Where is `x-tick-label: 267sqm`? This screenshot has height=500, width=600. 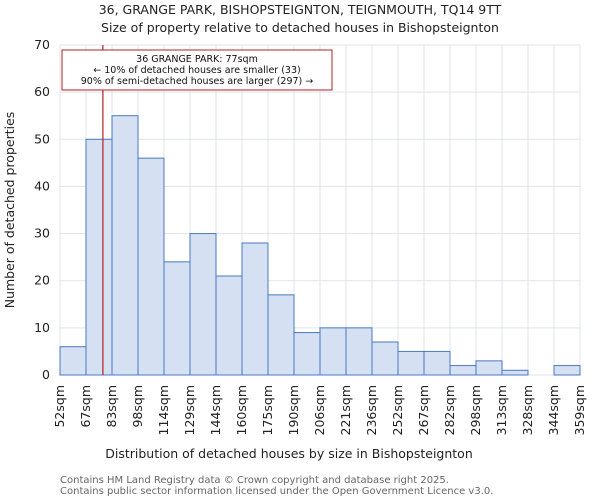 x-tick-label: 267sqm is located at coordinates (423, 410).